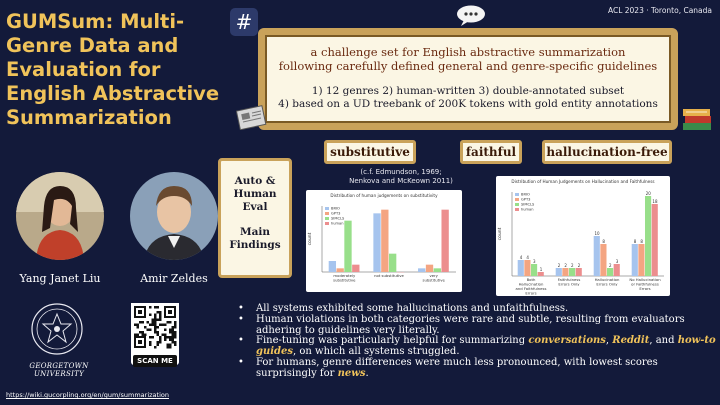 The height and width of the screenshot is (405, 720). What do you see at coordinates (255, 194) in the screenshot?
I see `eval-line-2: Human` at bounding box center [255, 194].